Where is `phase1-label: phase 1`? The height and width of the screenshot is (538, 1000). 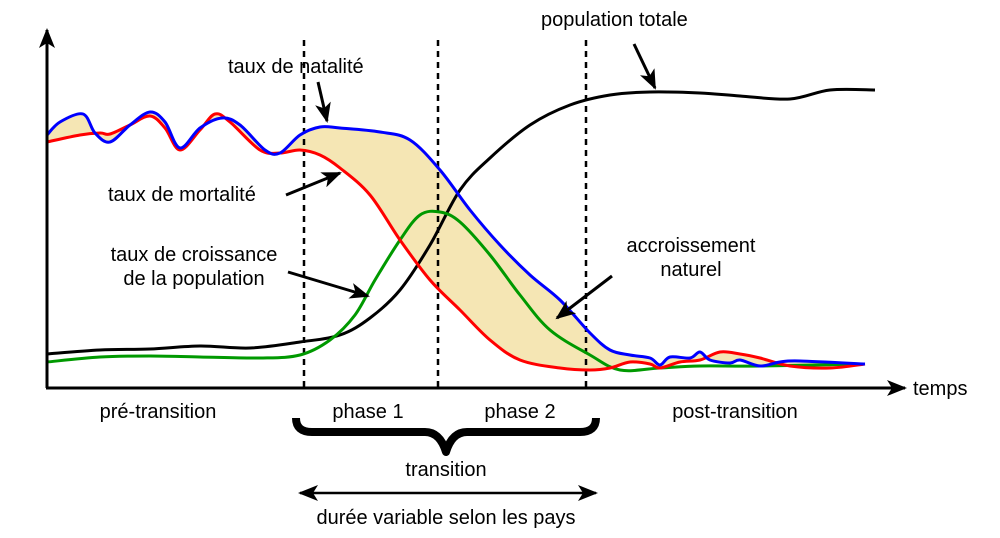
phase1-label: phase 1 is located at coordinates (367, 412).